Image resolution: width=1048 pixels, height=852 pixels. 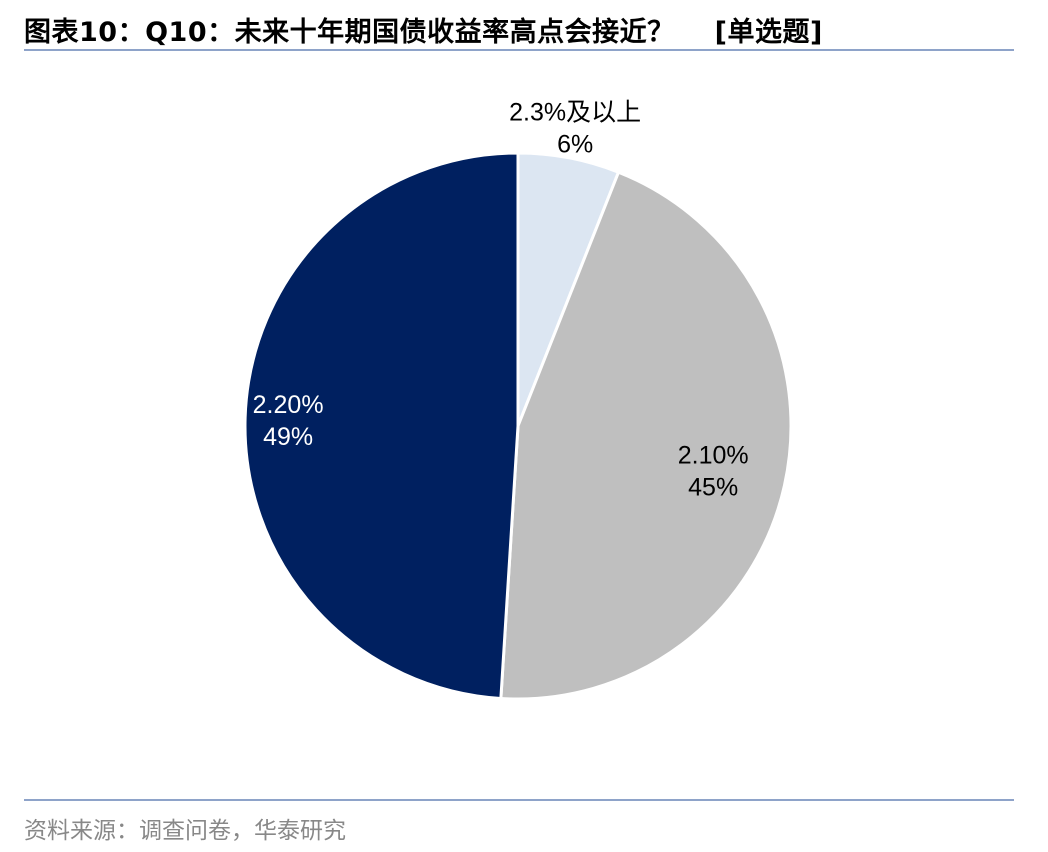 What do you see at coordinates (575, 112) in the screenshot?
I see `slice-category-label: 2.3%及以上` at bounding box center [575, 112].